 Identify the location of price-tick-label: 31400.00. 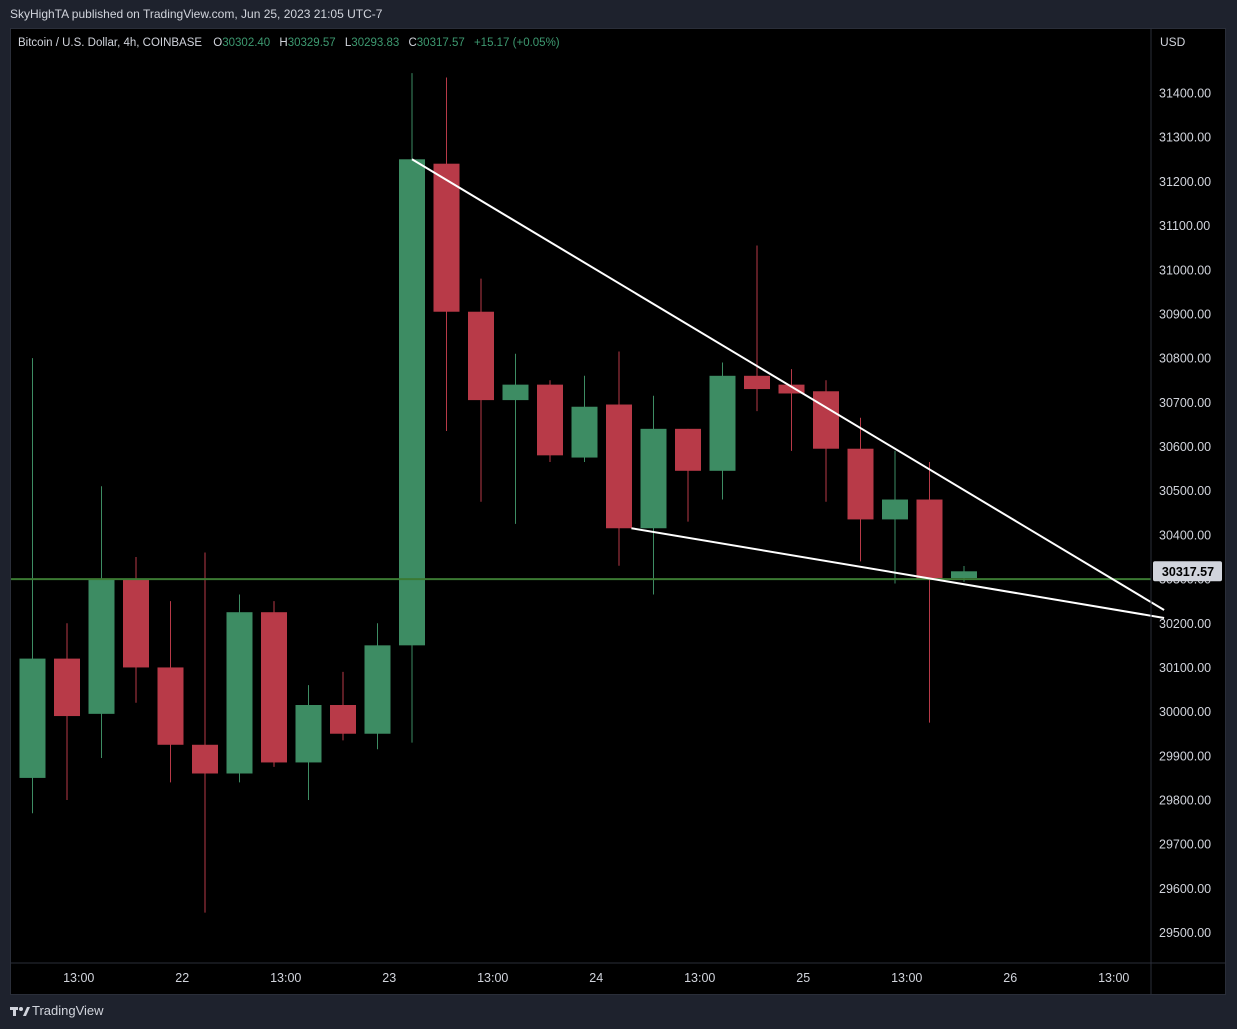
(1185, 94).